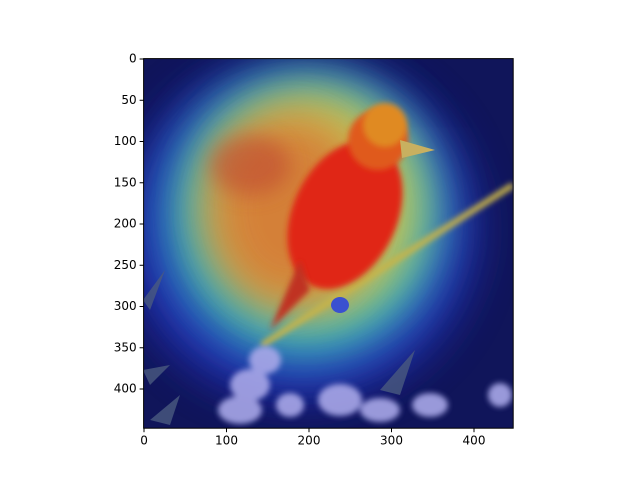 This screenshot has width=640, height=480. I want to click on x-tick-label: 100, so click(226, 441).